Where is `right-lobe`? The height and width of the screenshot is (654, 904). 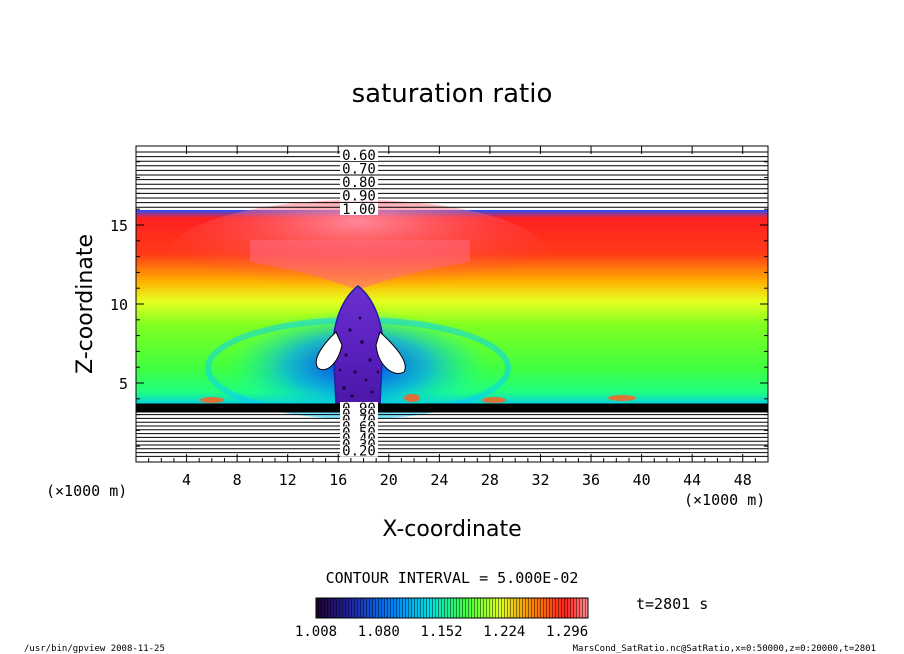
right-lobe is located at coordinates (390, 352).